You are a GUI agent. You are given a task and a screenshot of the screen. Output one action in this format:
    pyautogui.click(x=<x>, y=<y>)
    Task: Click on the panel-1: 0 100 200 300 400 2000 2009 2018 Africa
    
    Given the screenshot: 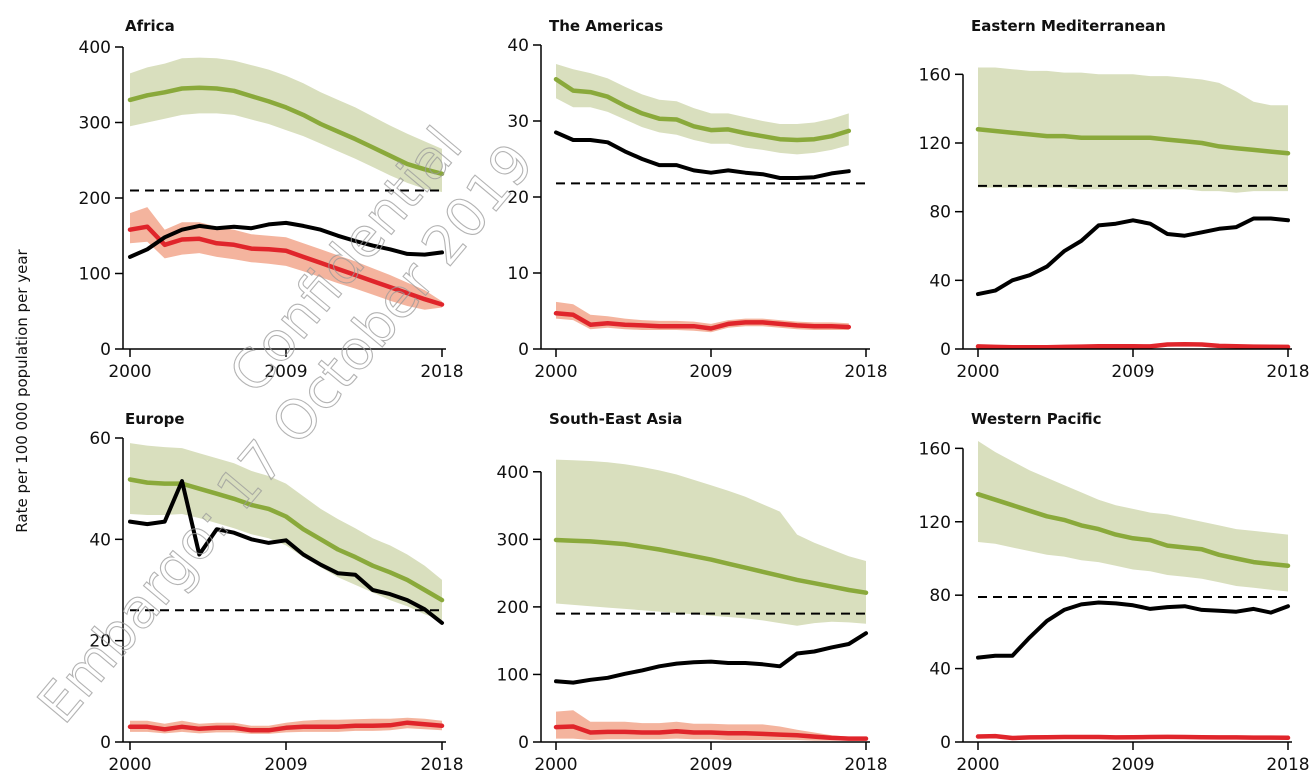 What is the action you would take?
    pyautogui.click(x=271, y=199)
    